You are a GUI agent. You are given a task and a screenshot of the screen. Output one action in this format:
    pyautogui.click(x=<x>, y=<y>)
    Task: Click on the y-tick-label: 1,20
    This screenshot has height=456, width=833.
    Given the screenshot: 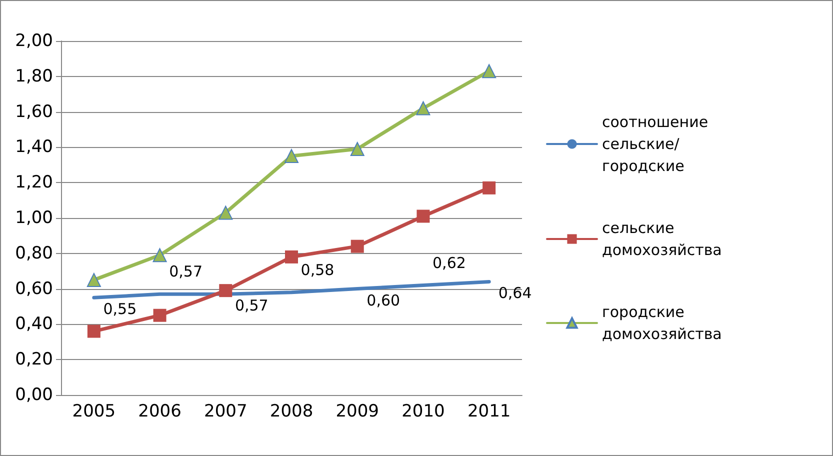 What is the action you would take?
    pyautogui.click(x=34, y=182)
    